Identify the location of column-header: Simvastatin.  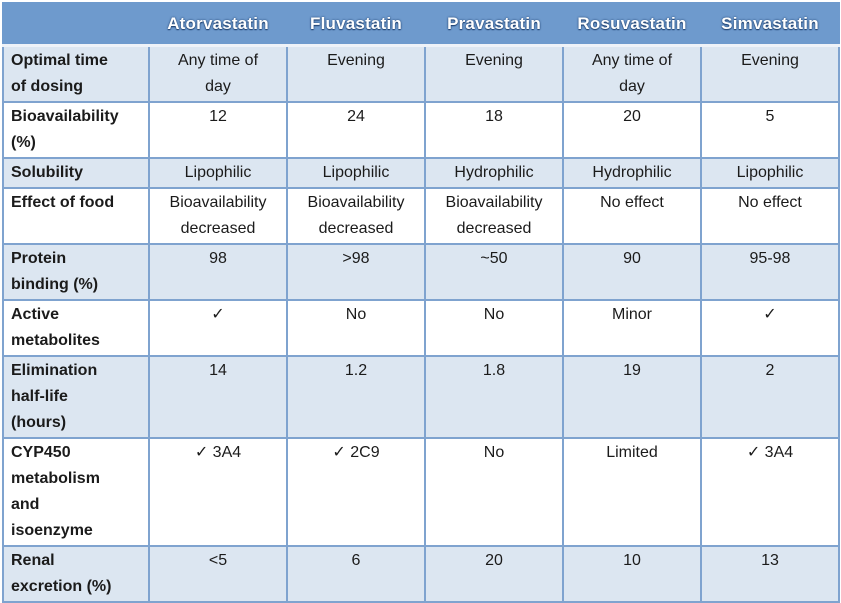
(770, 24).